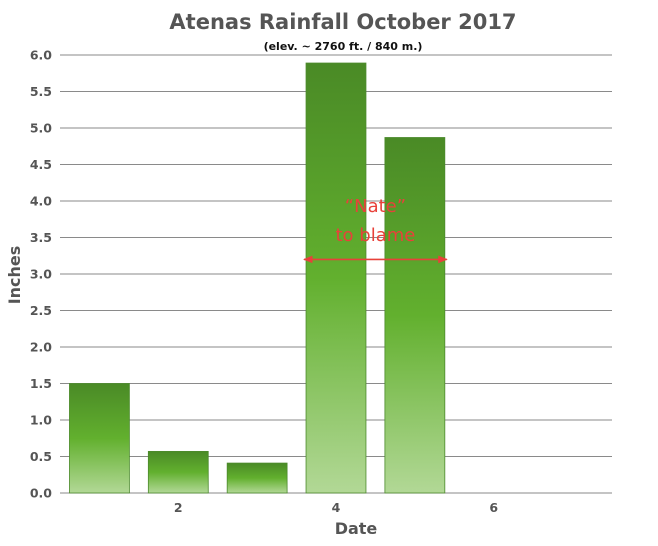  I want to click on annotation: “Nate” to blame, so click(375, 230).